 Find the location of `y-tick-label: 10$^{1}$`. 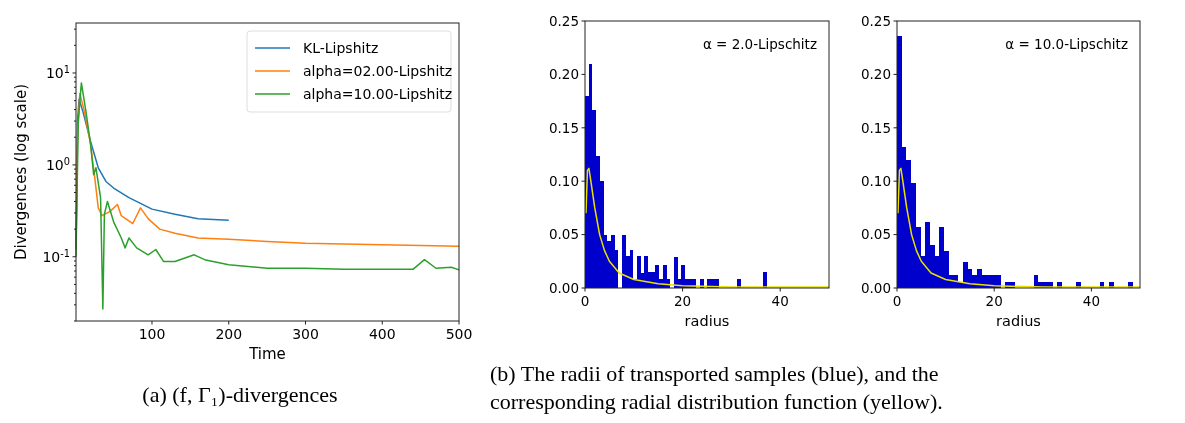

y-tick-label: 10$^{1}$ is located at coordinates (57, 72).